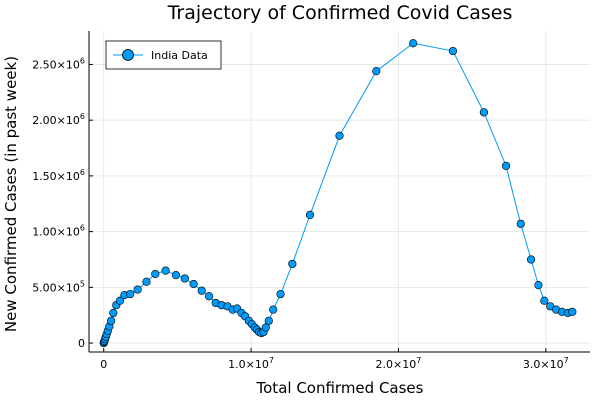  Describe the element at coordinates (399, 363) in the screenshot. I see `x-tick-label: 2.0×10⁷` at that location.